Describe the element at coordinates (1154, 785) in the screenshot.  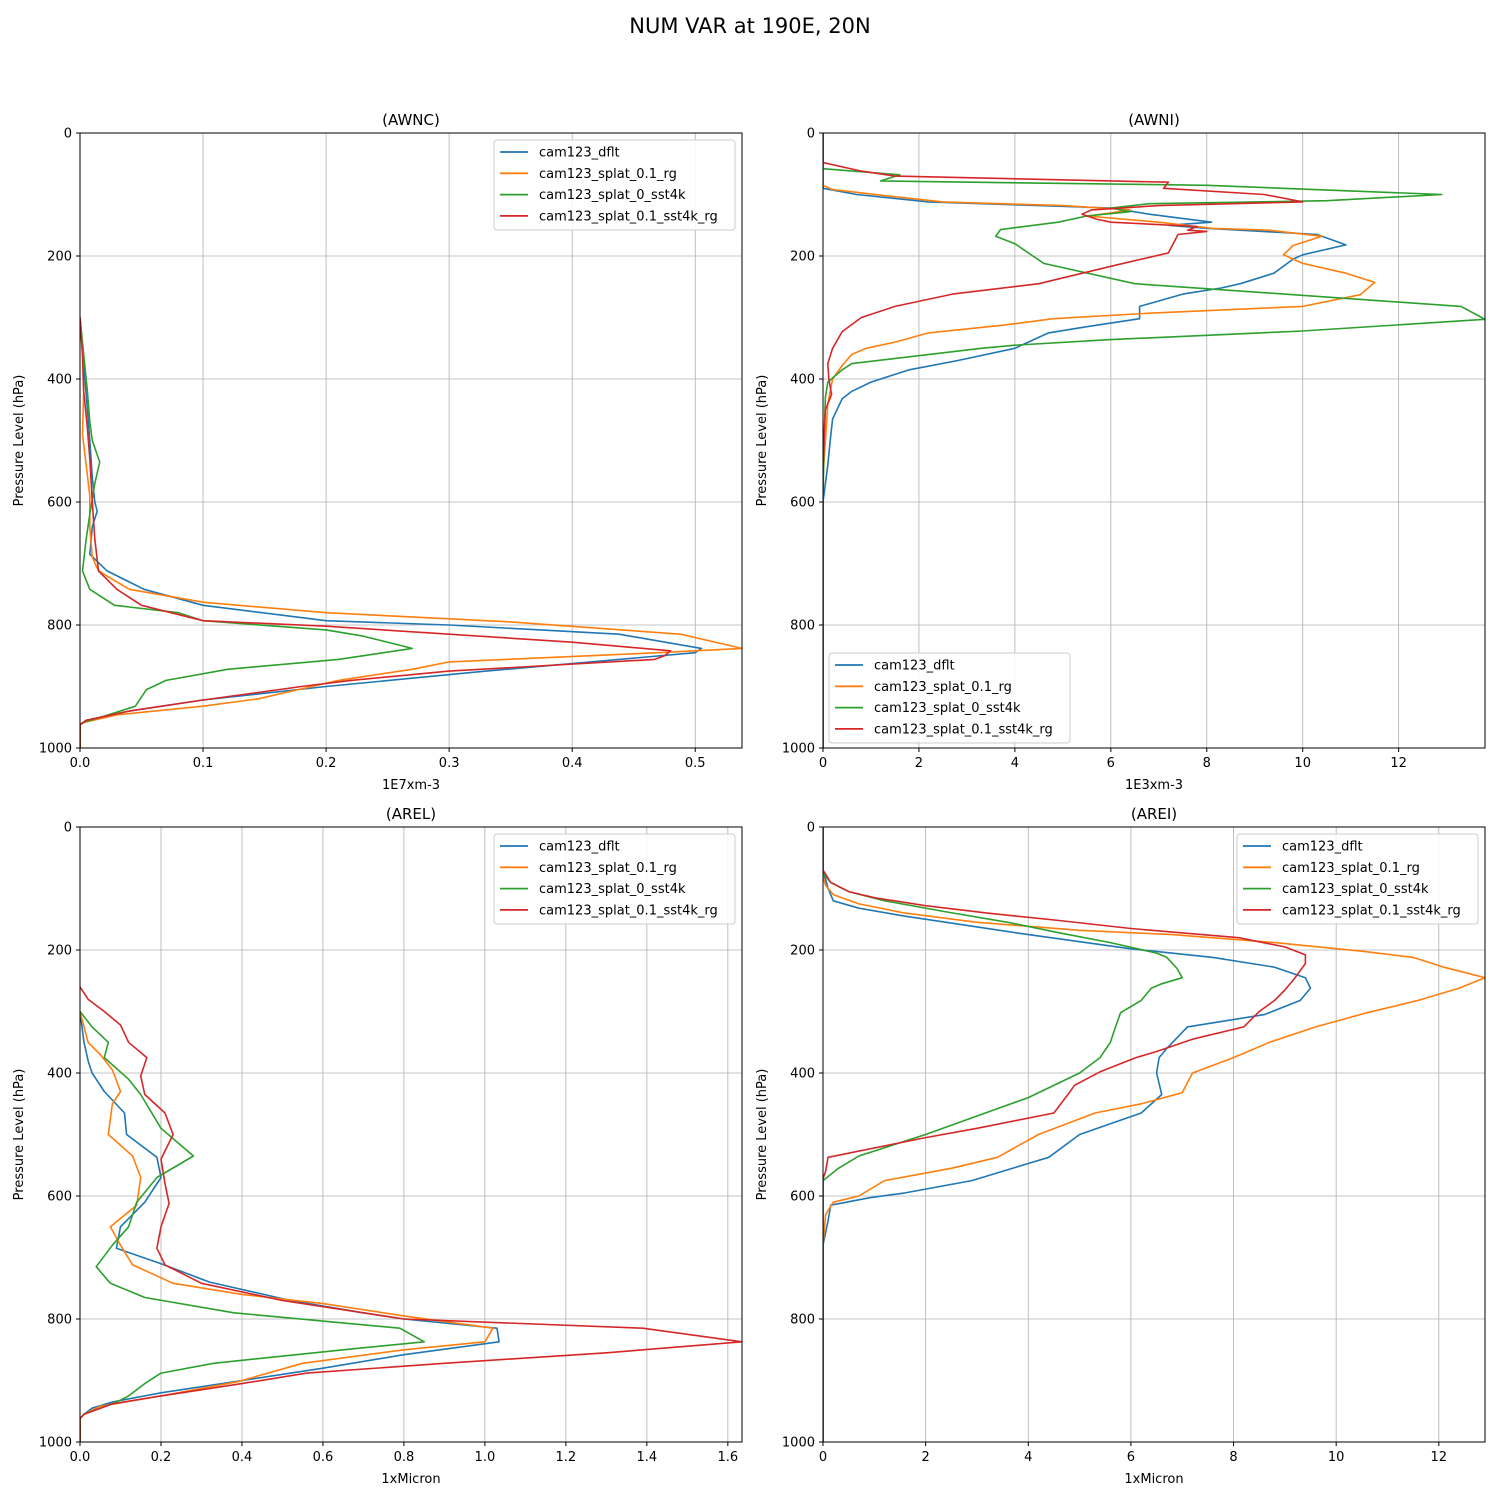
I see `x-axis-label: 1E3xm-3` at that location.